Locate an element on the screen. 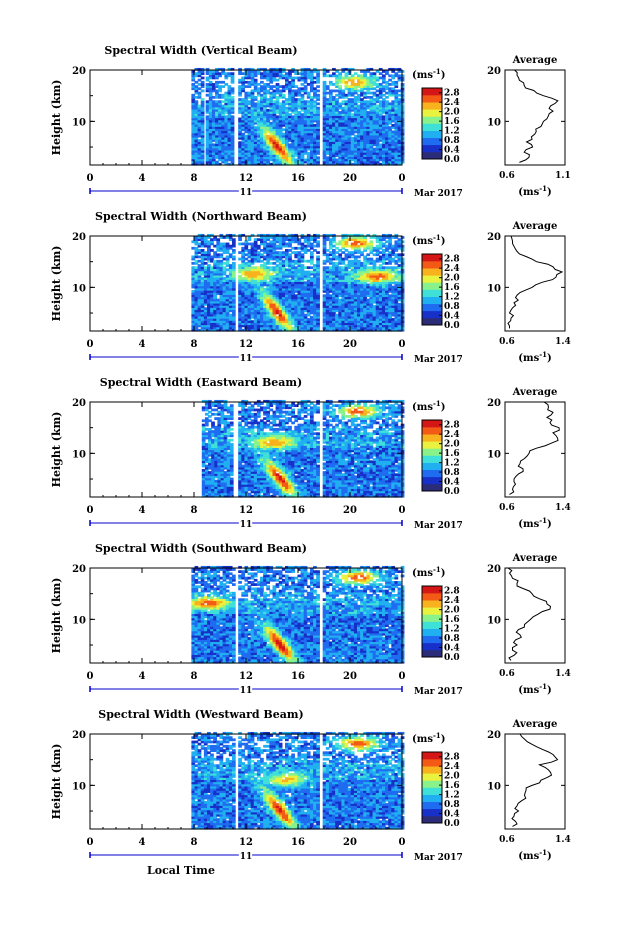 Image resolution: width=622 pixels, height=929 pixels. colorbar-segment is located at coordinates (432, 155).